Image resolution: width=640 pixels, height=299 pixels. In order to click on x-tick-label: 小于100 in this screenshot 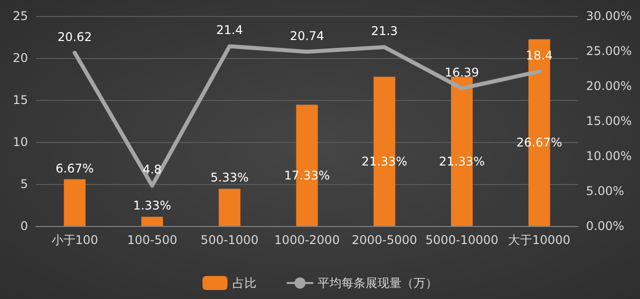, I will do `click(74, 240)`.